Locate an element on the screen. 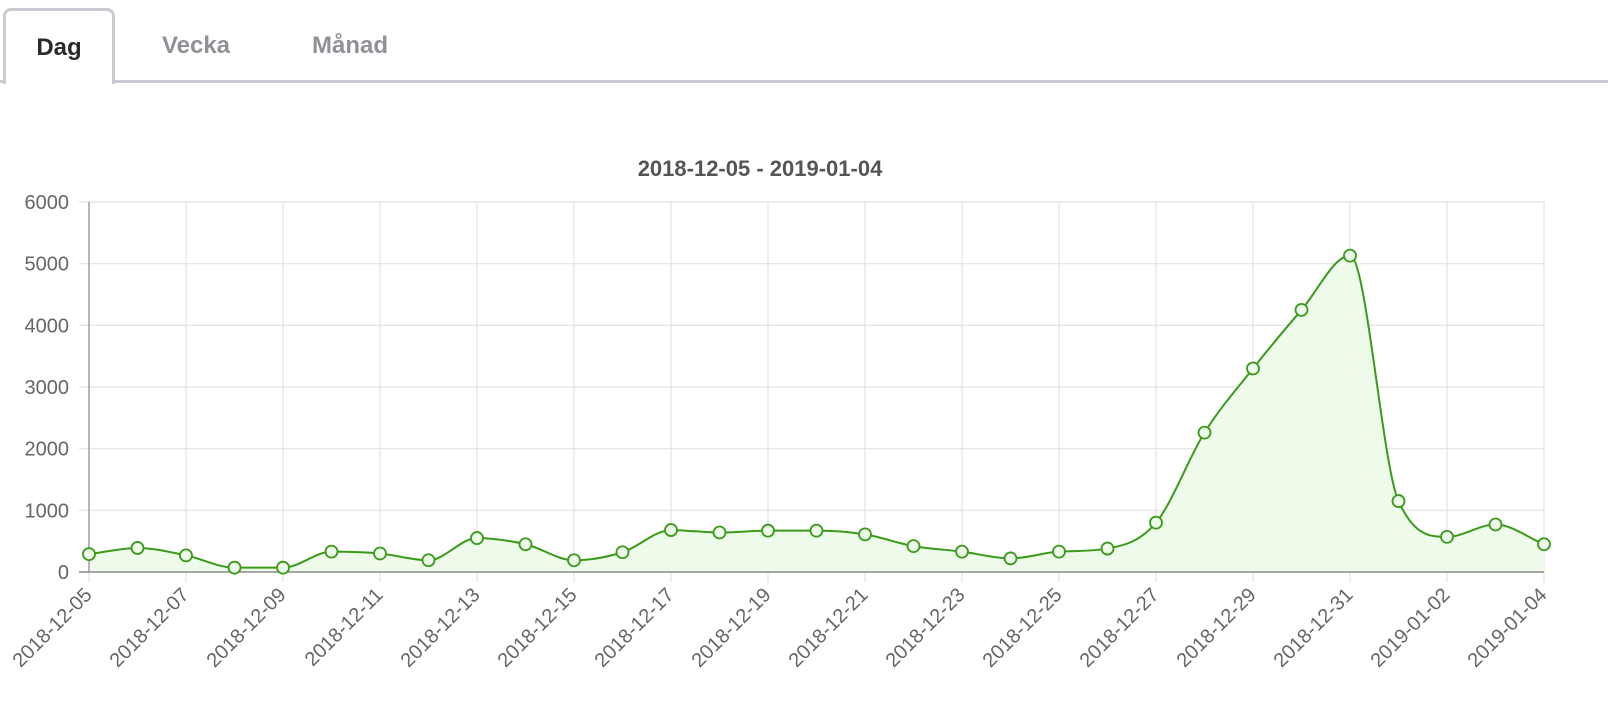 Image resolution: width=1608 pixels, height=720 pixels. chart-title: 2018-12-05 - 2019-01-04 is located at coordinates (760, 168).